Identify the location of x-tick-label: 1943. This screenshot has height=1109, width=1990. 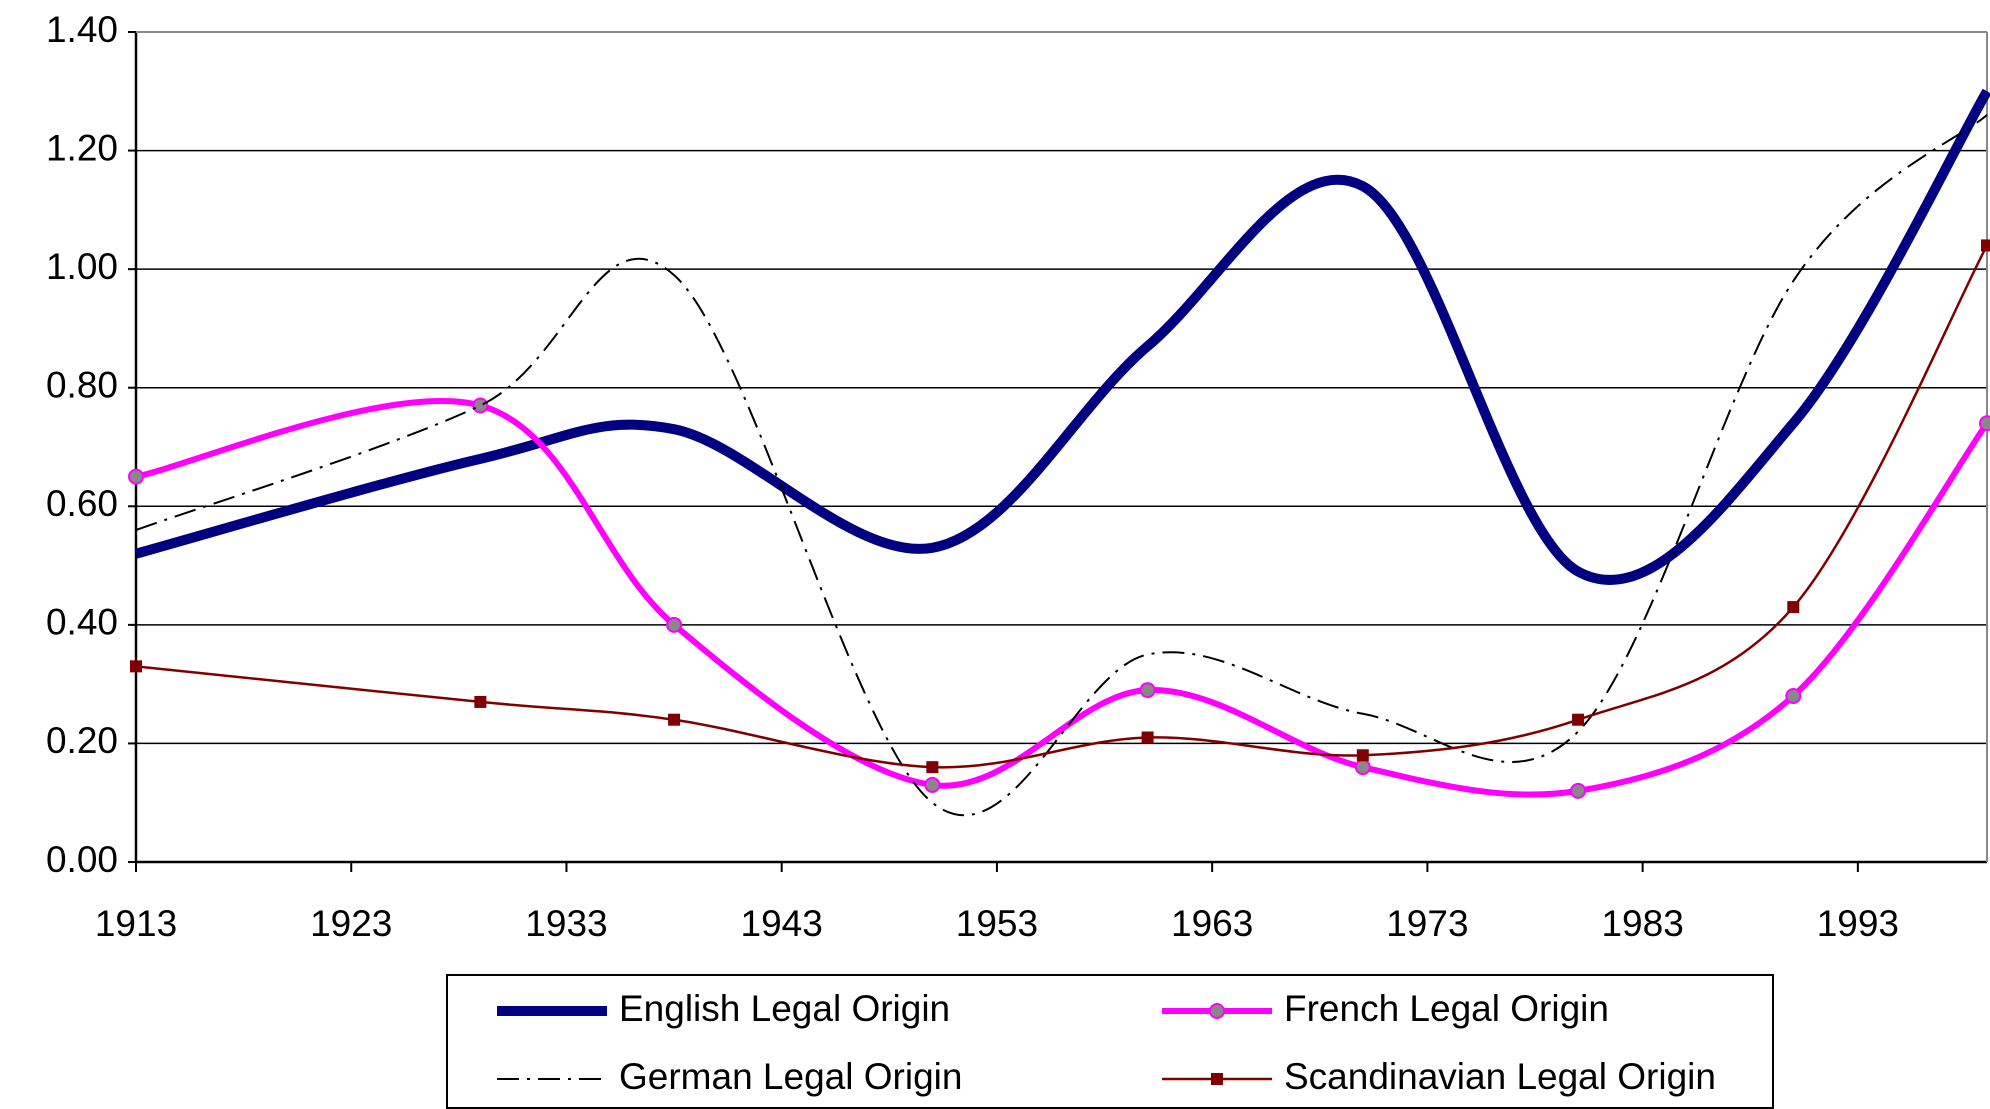
(782, 923).